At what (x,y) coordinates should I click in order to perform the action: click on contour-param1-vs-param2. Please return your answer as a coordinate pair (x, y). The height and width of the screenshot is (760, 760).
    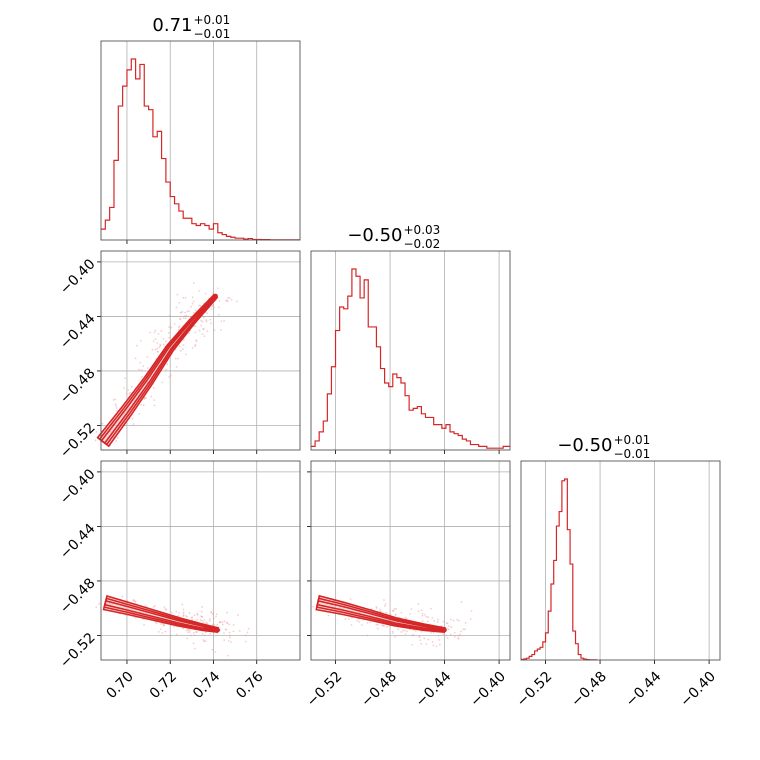
    Looking at the image, I should click on (166, 365).